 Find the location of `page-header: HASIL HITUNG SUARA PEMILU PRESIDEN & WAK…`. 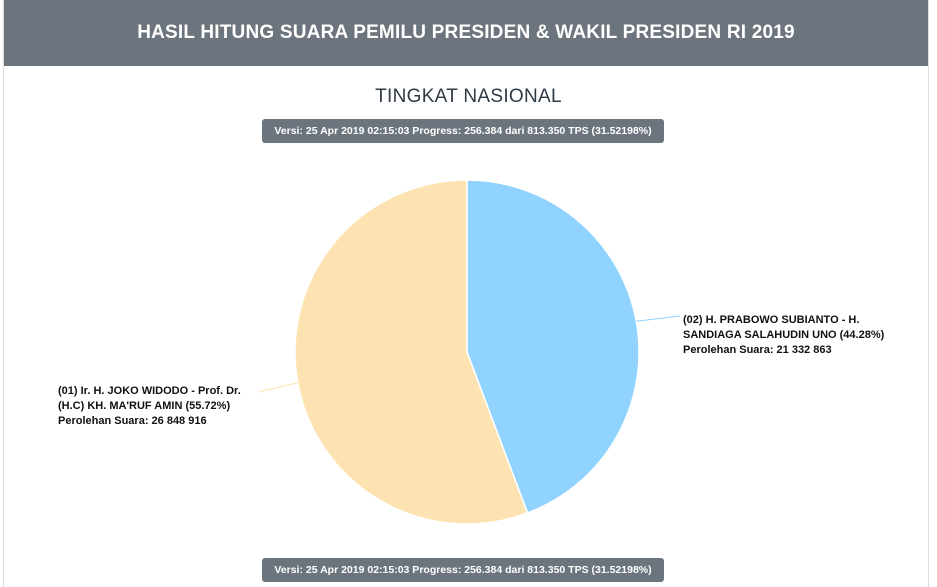

page-header: HASIL HITUNG SUARA PEMILU PRESIDEN & WAK… is located at coordinates (466, 33).